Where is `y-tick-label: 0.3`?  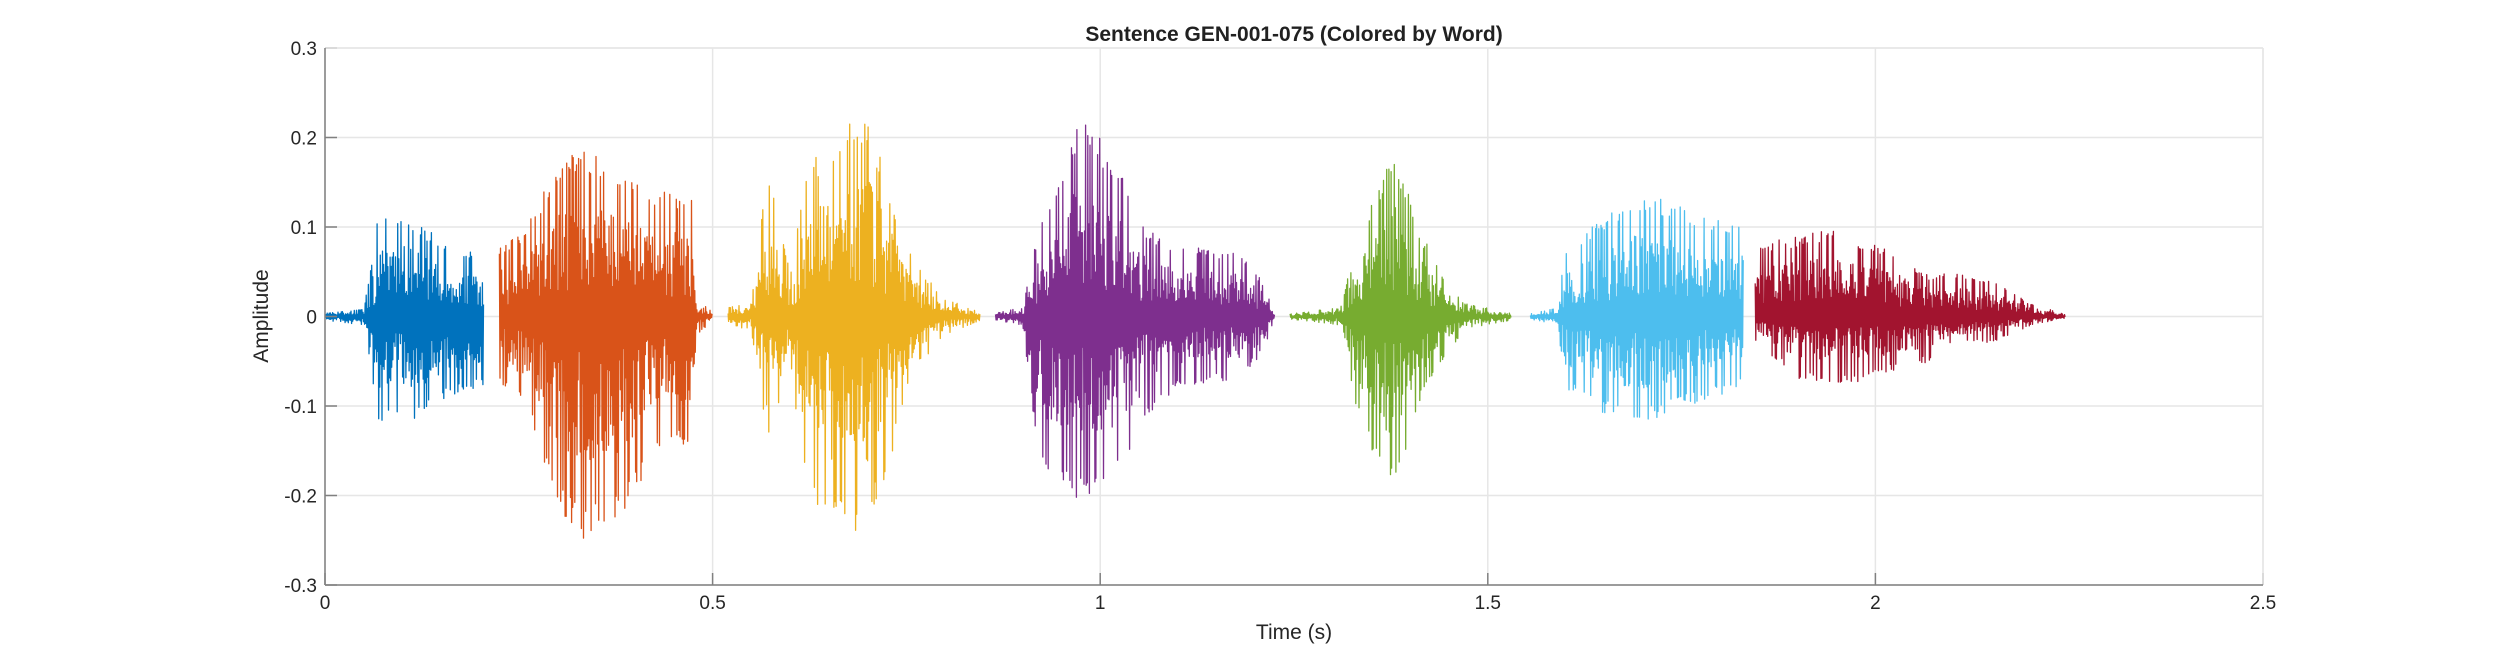
y-tick-label: 0.3 is located at coordinates (304, 49).